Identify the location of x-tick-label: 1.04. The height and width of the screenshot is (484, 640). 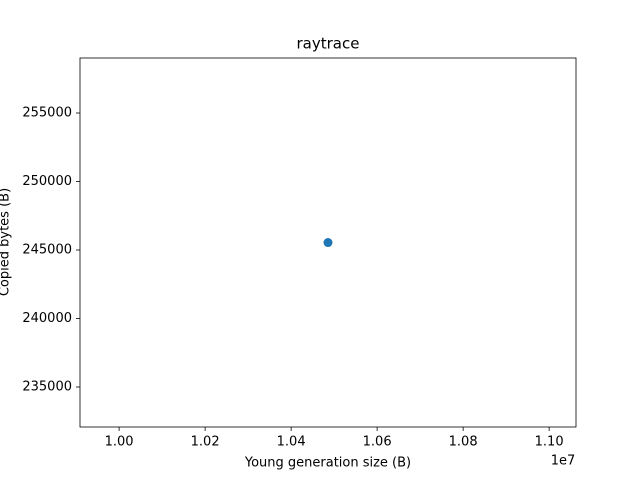
(291, 442).